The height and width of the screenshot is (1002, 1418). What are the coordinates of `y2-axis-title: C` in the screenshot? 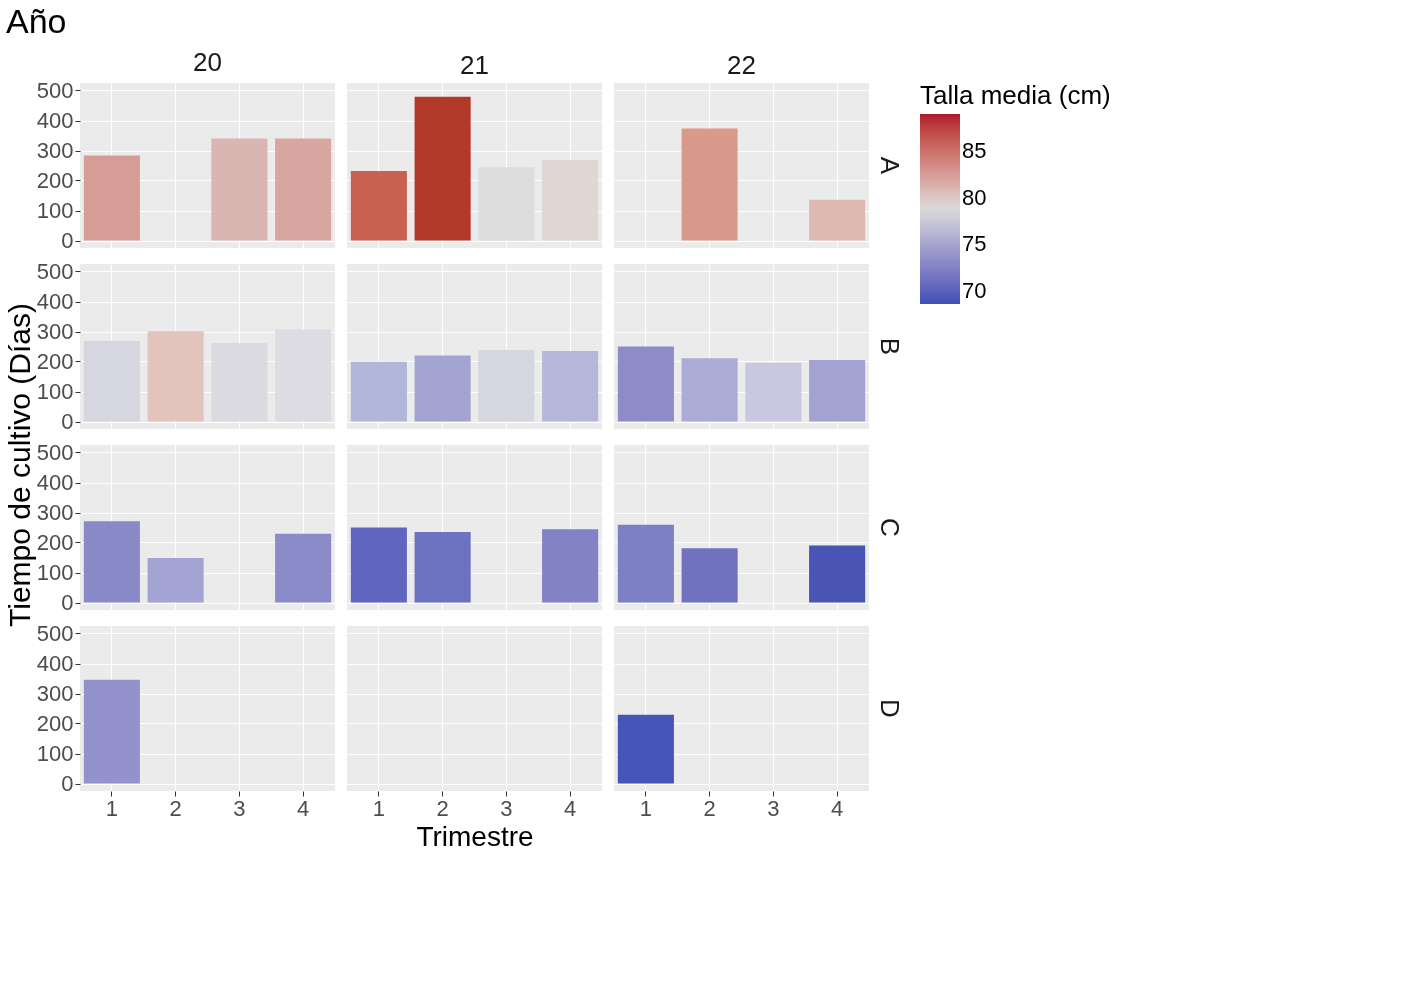 It's located at (890, 527).